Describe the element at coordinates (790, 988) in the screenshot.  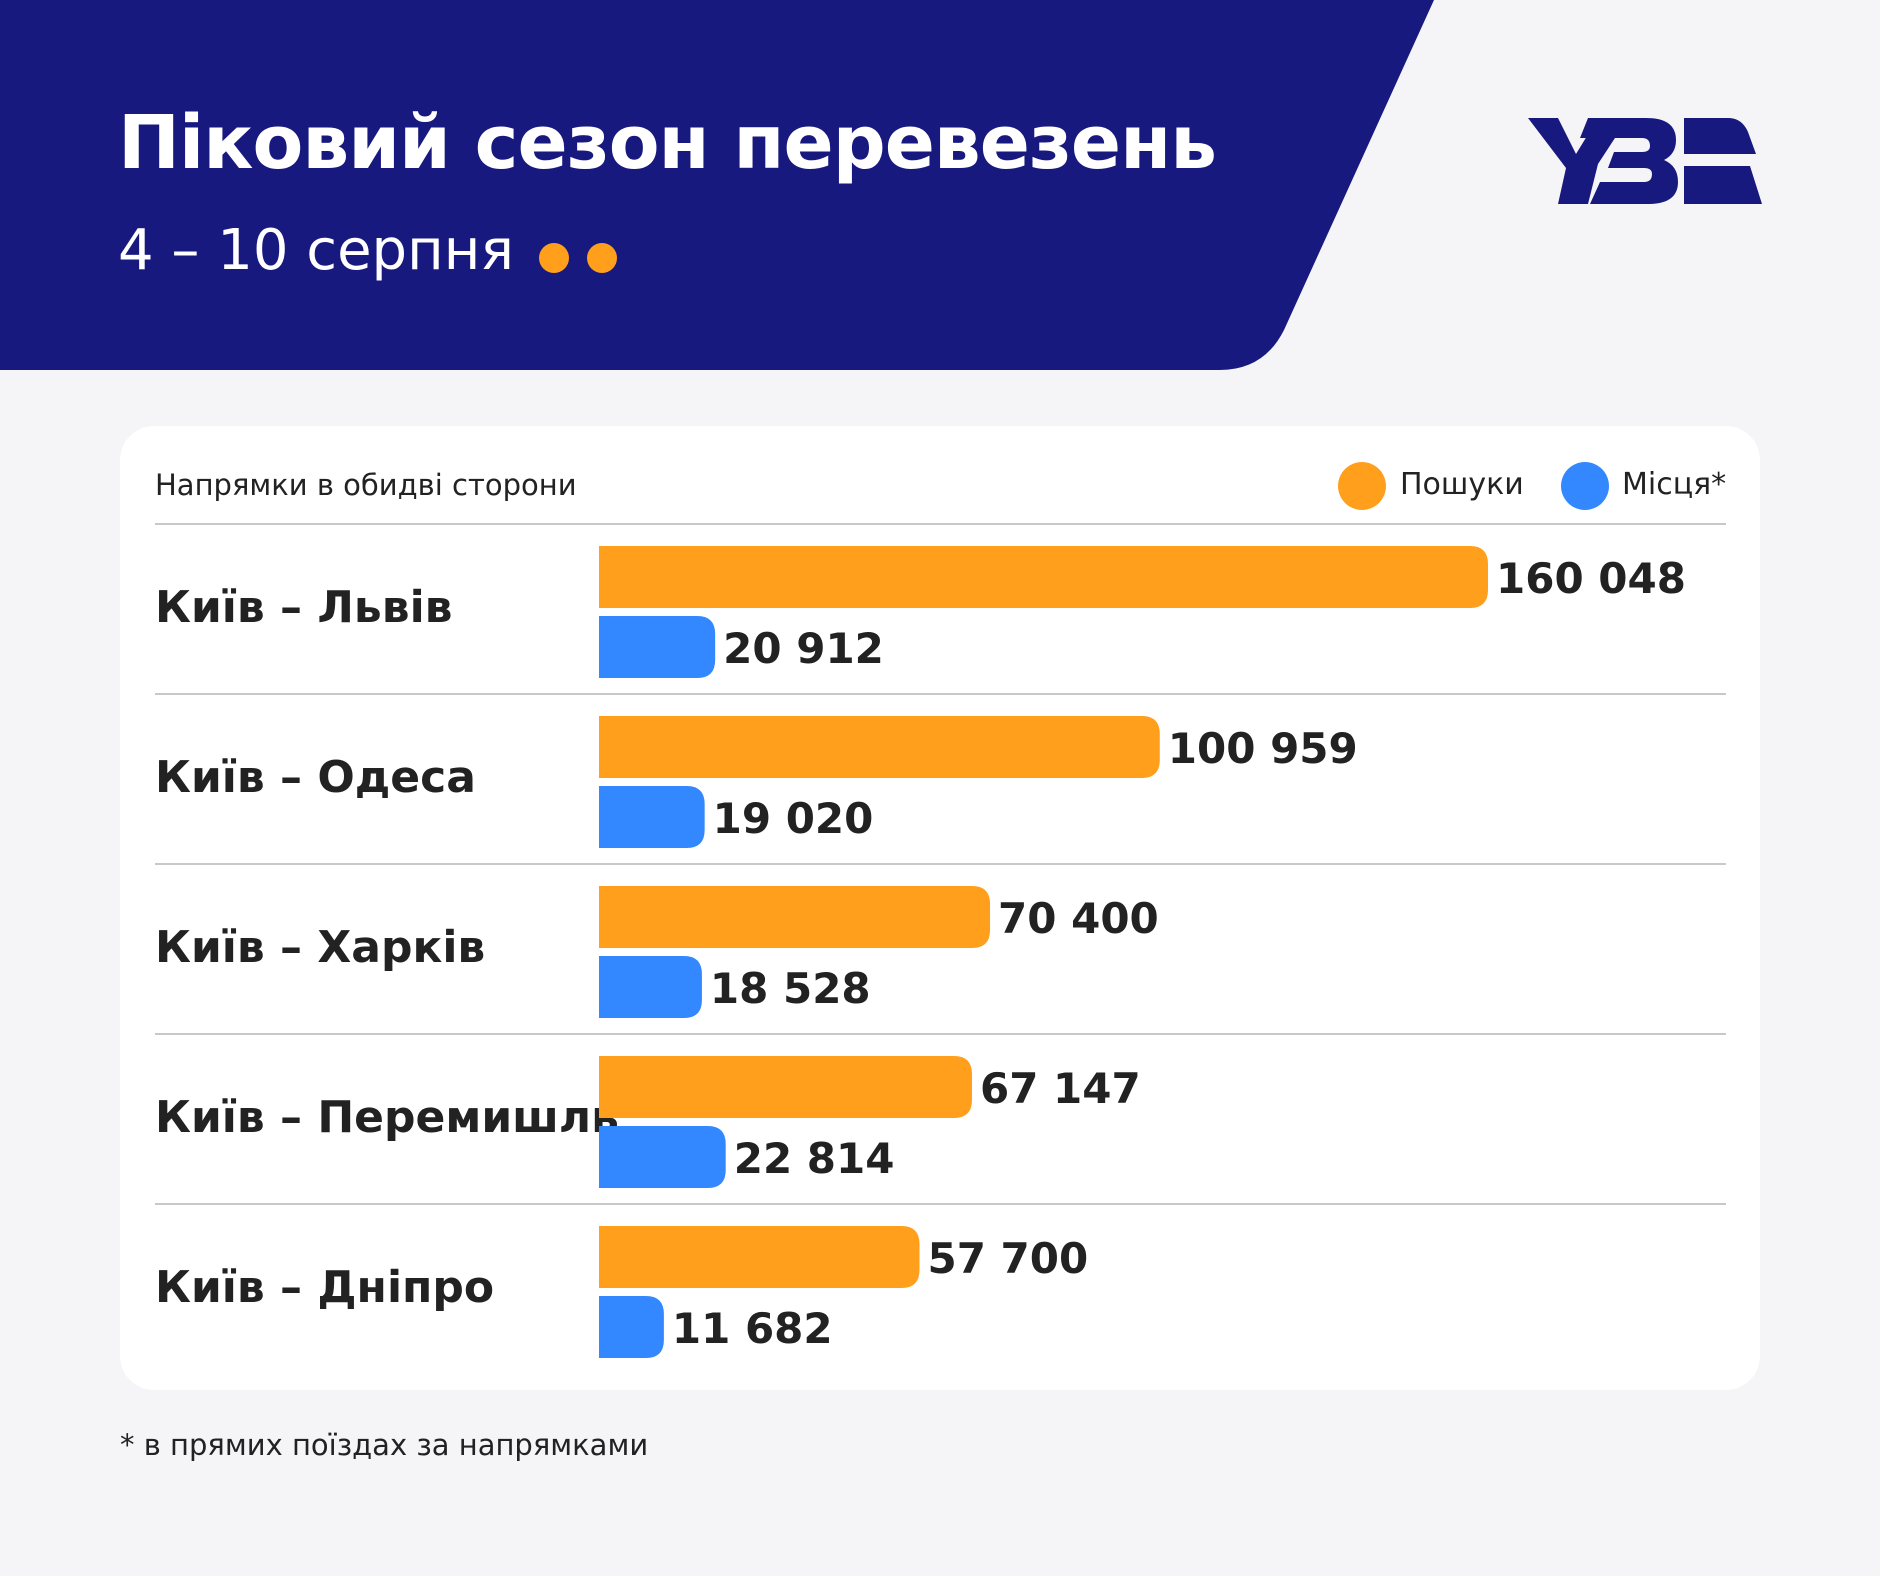
I see `seats-value-label: 18 528` at that location.